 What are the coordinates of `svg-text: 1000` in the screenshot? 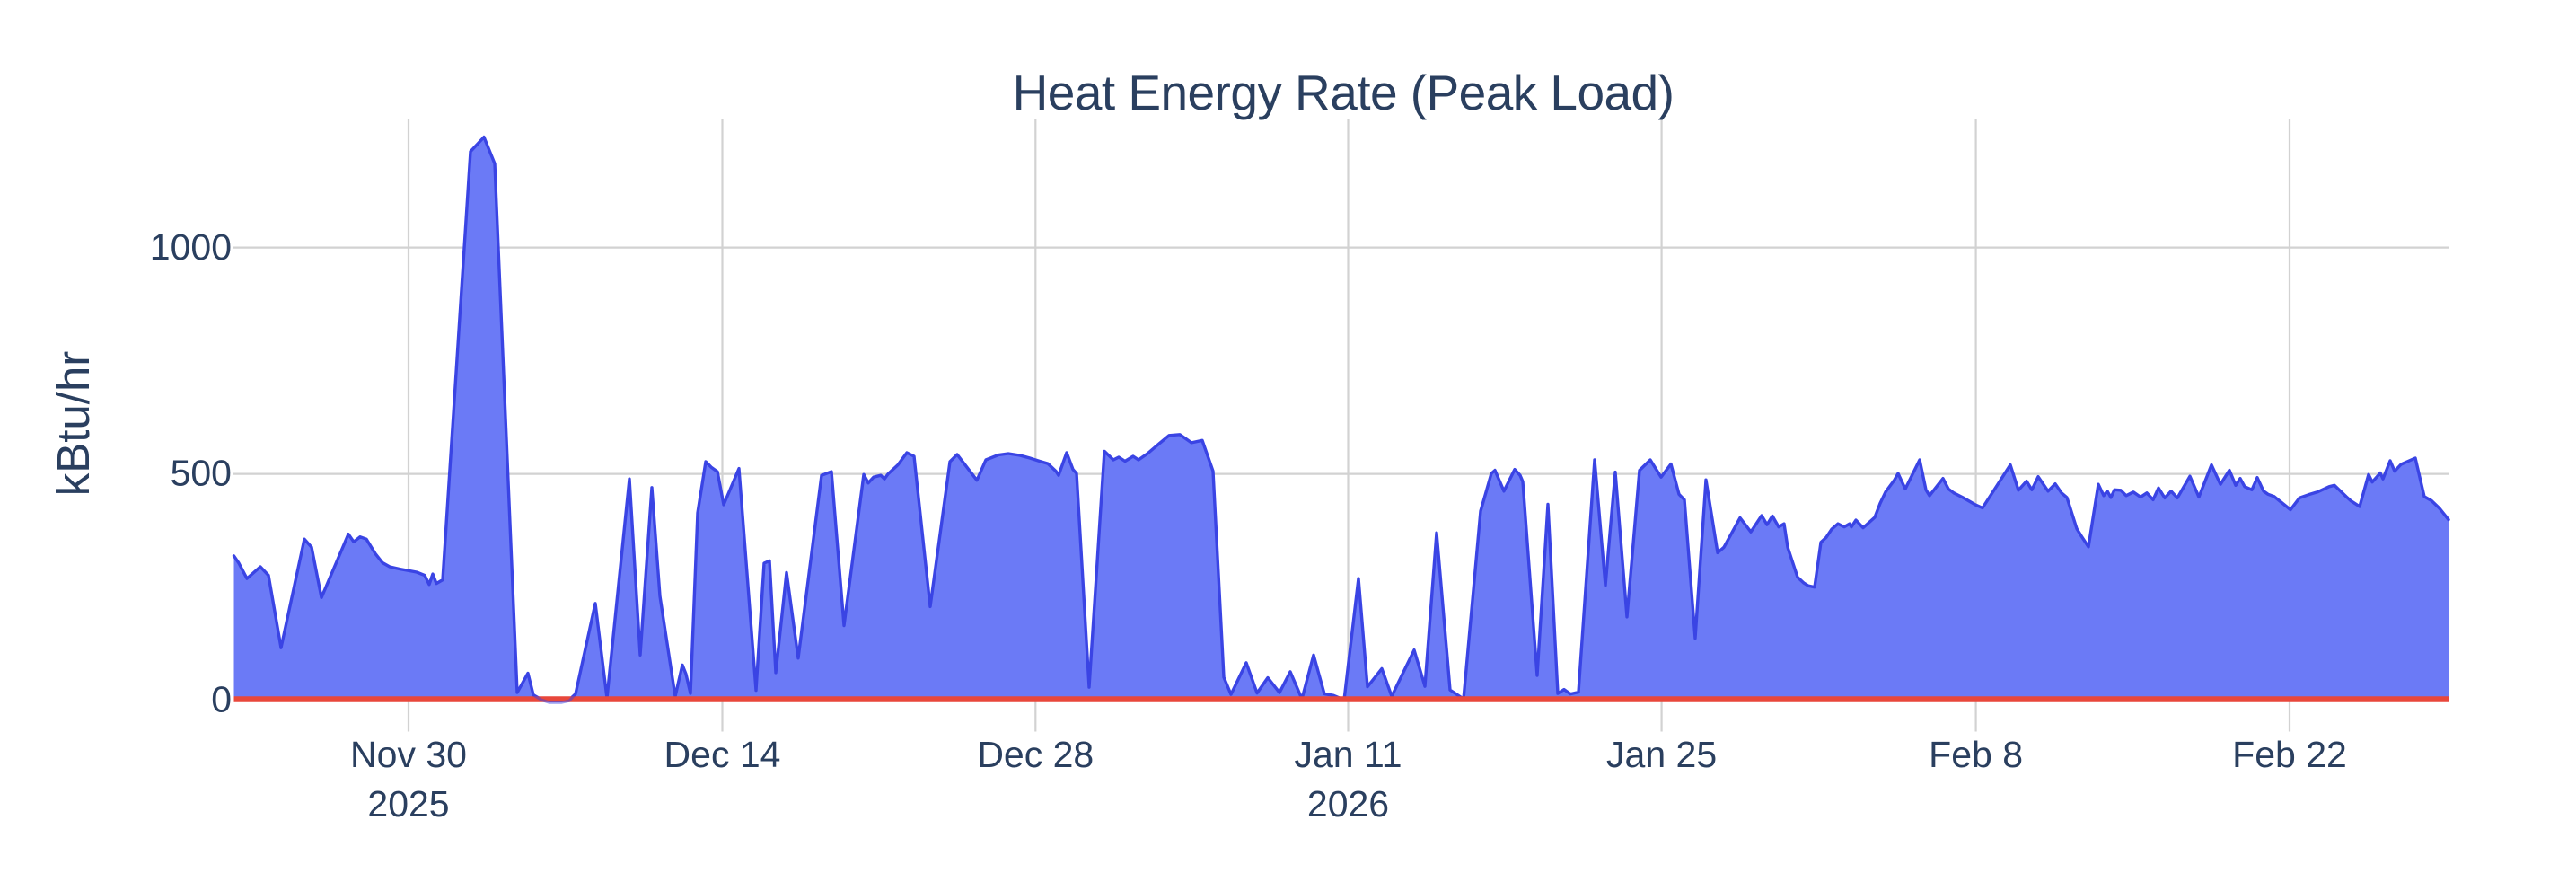 It's located at (191, 247).